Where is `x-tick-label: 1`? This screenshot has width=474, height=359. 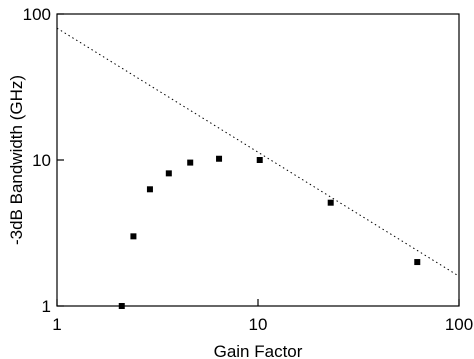
x-tick-label: 1 is located at coordinates (56, 324).